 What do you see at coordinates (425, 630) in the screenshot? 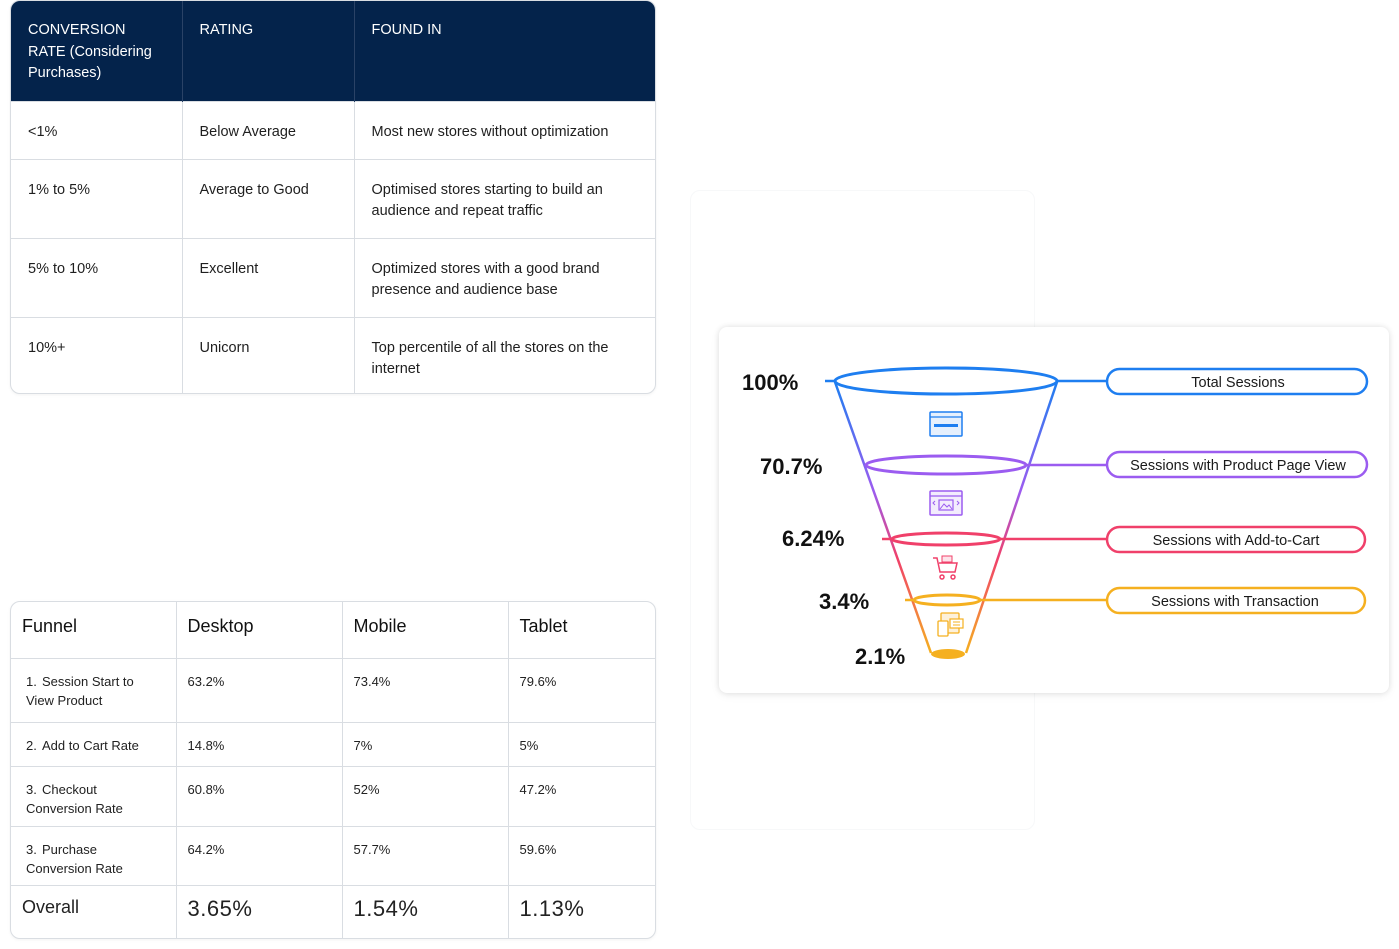
I see `header-mobile: Mobile` at bounding box center [425, 630].